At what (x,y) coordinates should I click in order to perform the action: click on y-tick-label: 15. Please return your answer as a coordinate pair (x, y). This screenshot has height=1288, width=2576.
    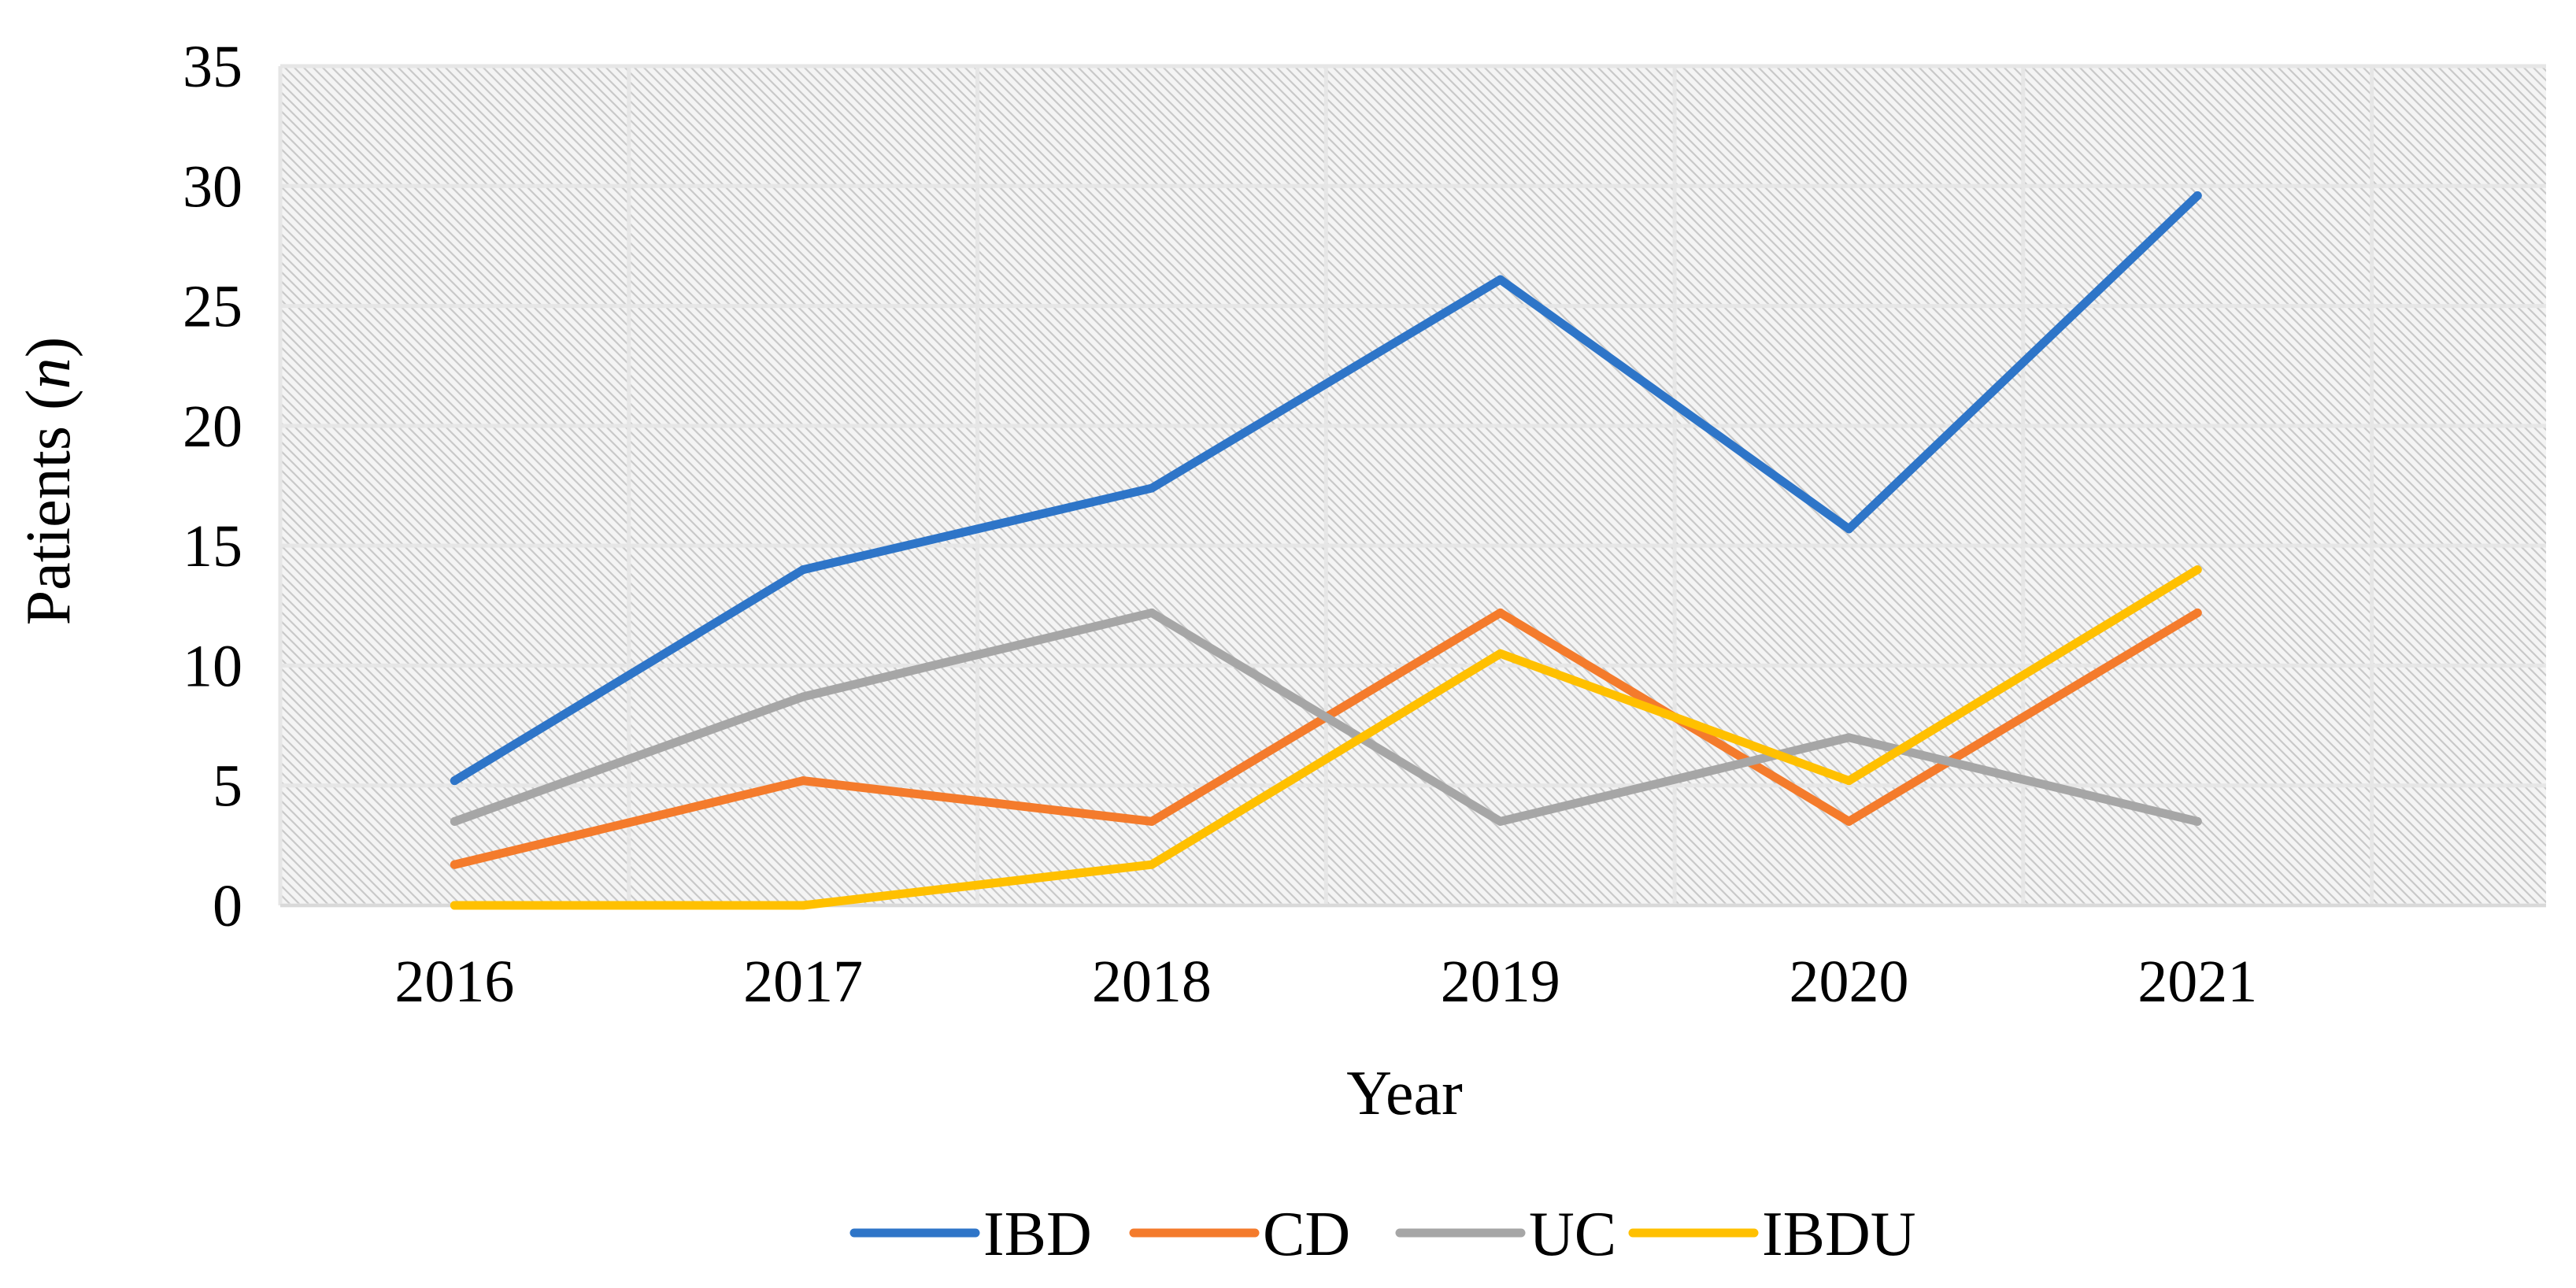
    Looking at the image, I should click on (212, 546).